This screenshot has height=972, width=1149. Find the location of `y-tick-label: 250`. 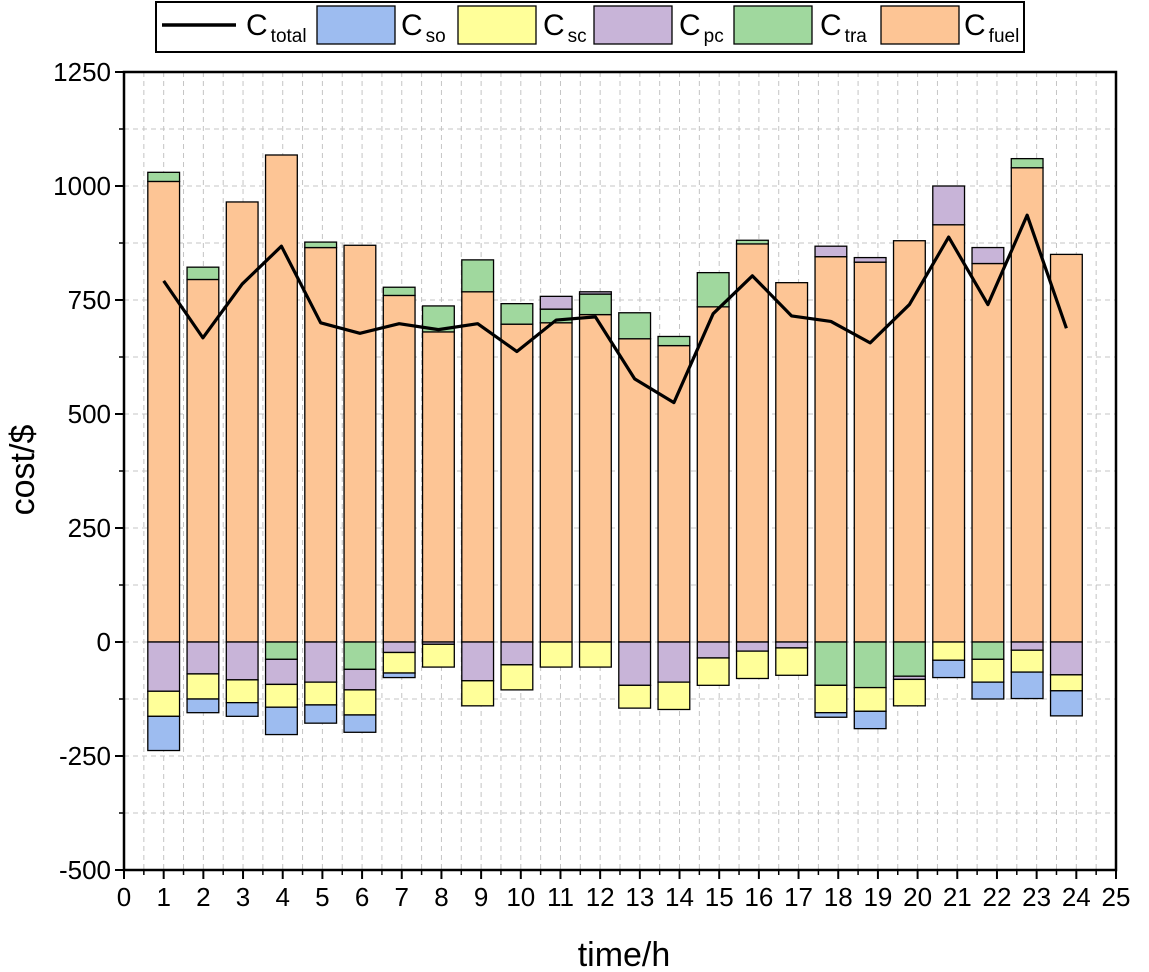

y-tick-label: 250 is located at coordinates (89, 528).